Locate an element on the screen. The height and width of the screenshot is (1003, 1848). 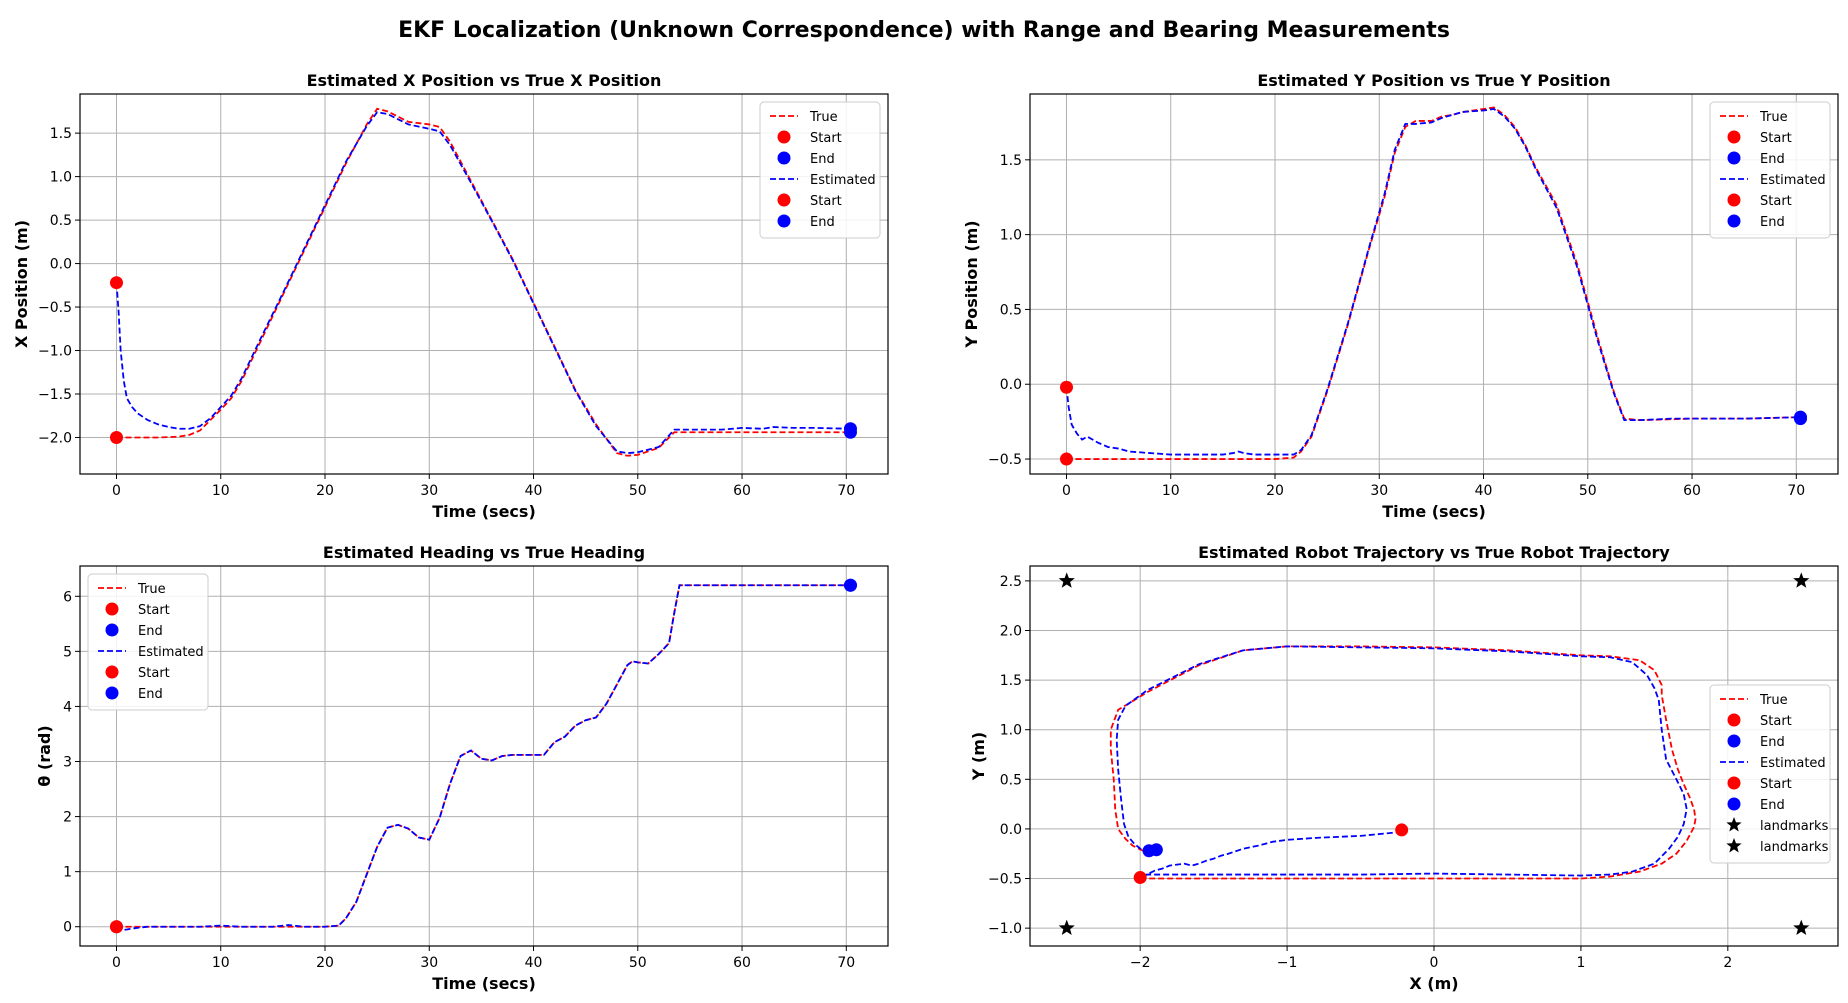
plot-area is located at coordinates (1403, 762).